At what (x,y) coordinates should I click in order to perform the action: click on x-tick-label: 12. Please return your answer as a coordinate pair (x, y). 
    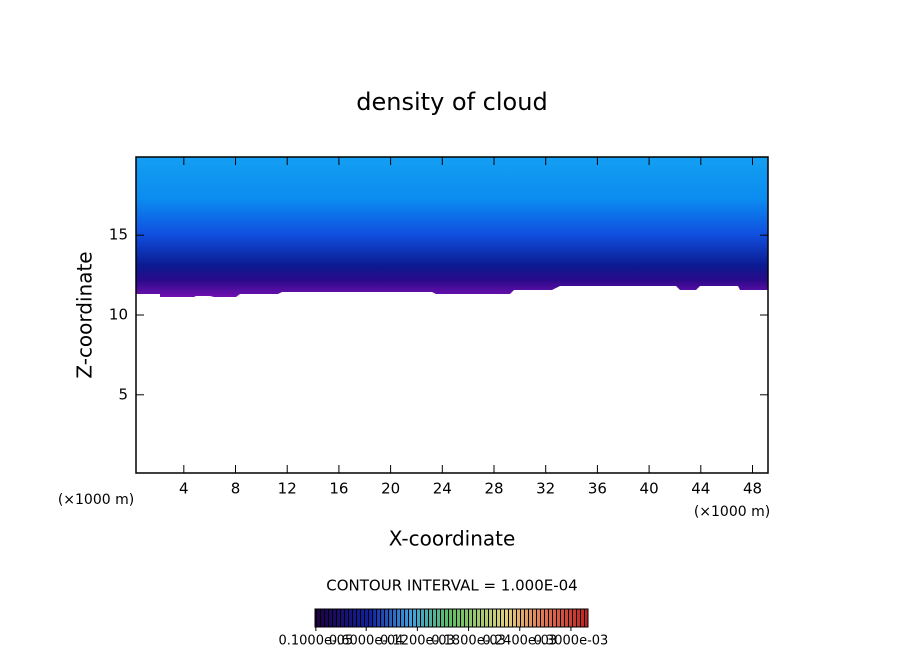
    Looking at the image, I should click on (287, 489).